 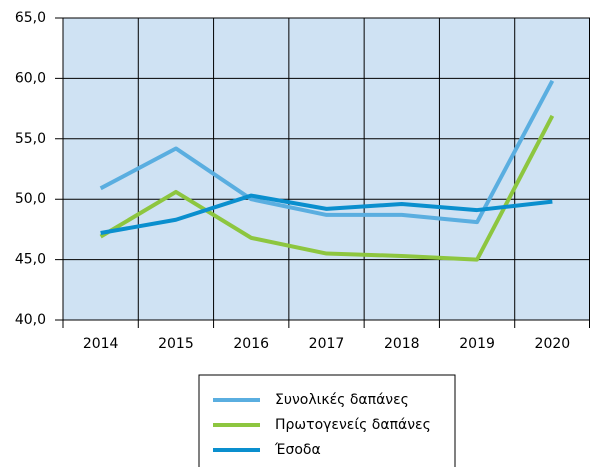 I want to click on x-tick-label: 2016, so click(x=251, y=344).